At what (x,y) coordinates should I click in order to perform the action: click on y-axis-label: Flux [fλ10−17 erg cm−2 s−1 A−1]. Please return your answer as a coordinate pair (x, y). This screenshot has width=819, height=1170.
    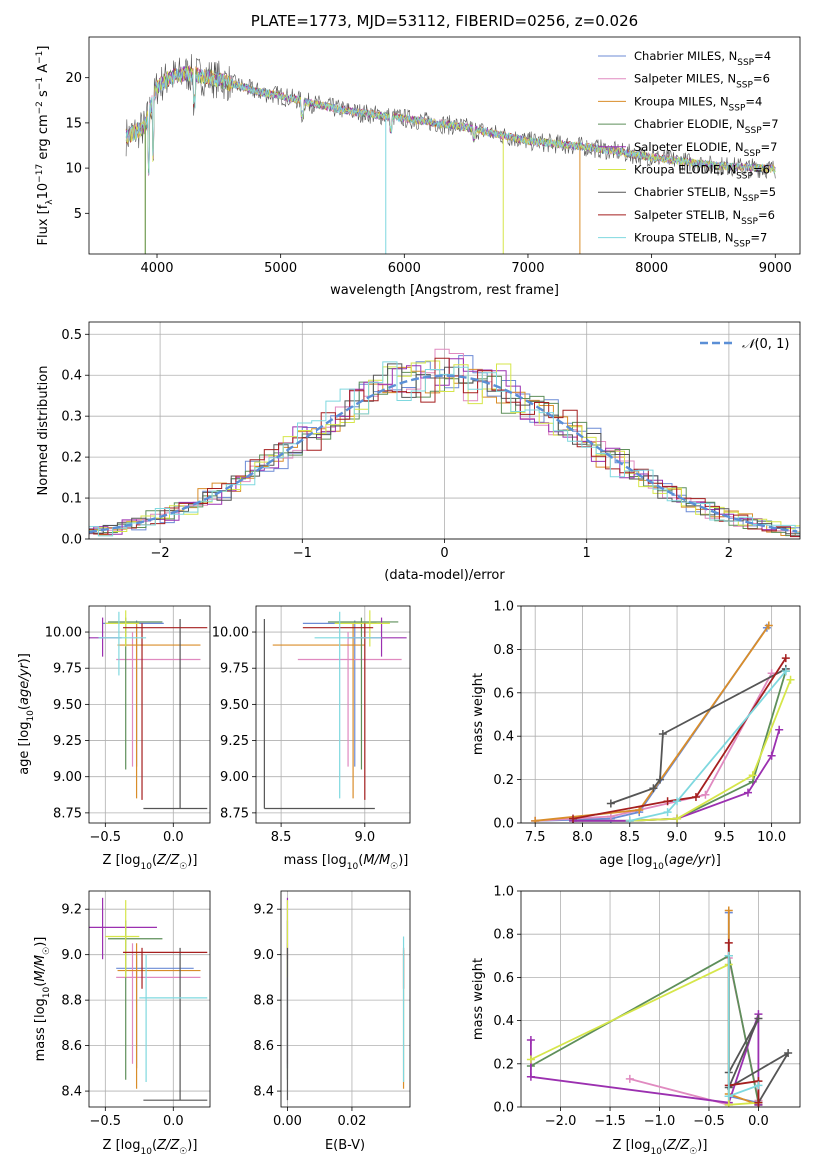
    Looking at the image, I should click on (45, 146).